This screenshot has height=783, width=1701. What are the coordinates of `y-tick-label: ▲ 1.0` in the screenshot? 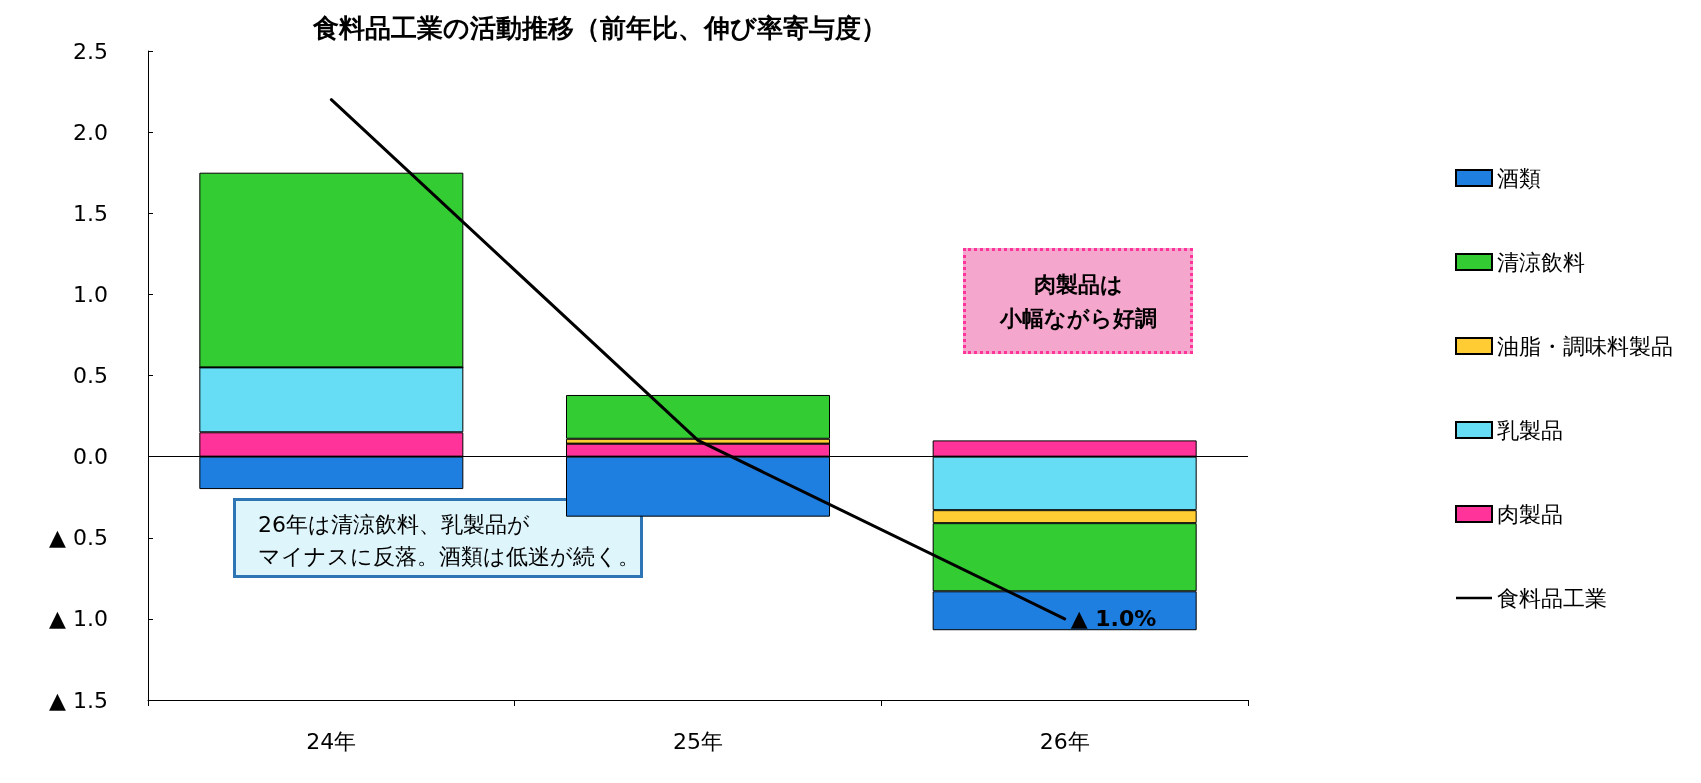 It's located at (78, 619).